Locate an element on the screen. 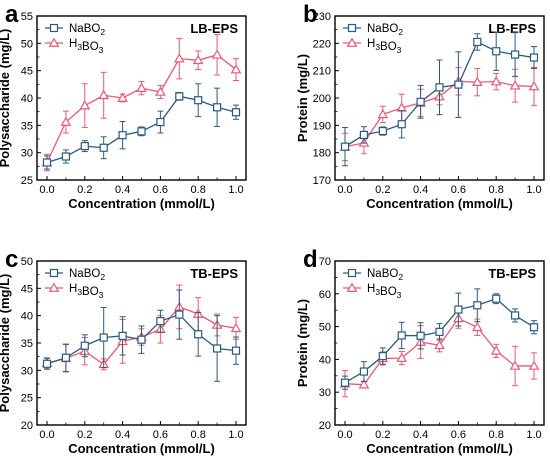 Image resolution: width=550 pixels, height=456 pixels. panel-letter: c is located at coordinates (11, 259).